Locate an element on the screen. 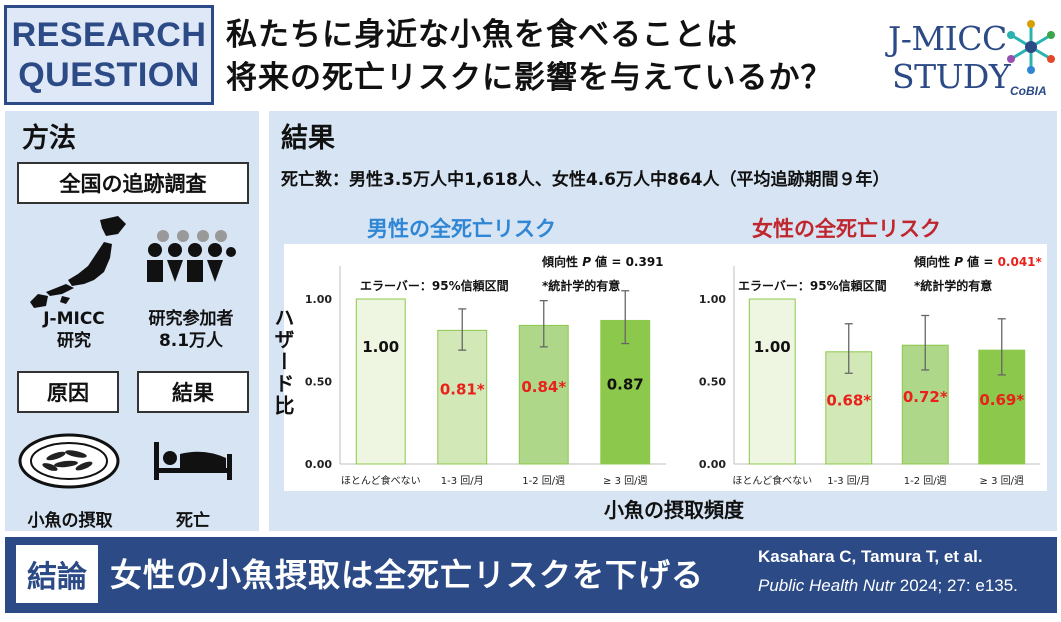 Image resolution: width=1061 pixels, height=622 pixels. results-title: 結果 is located at coordinates (308, 138).